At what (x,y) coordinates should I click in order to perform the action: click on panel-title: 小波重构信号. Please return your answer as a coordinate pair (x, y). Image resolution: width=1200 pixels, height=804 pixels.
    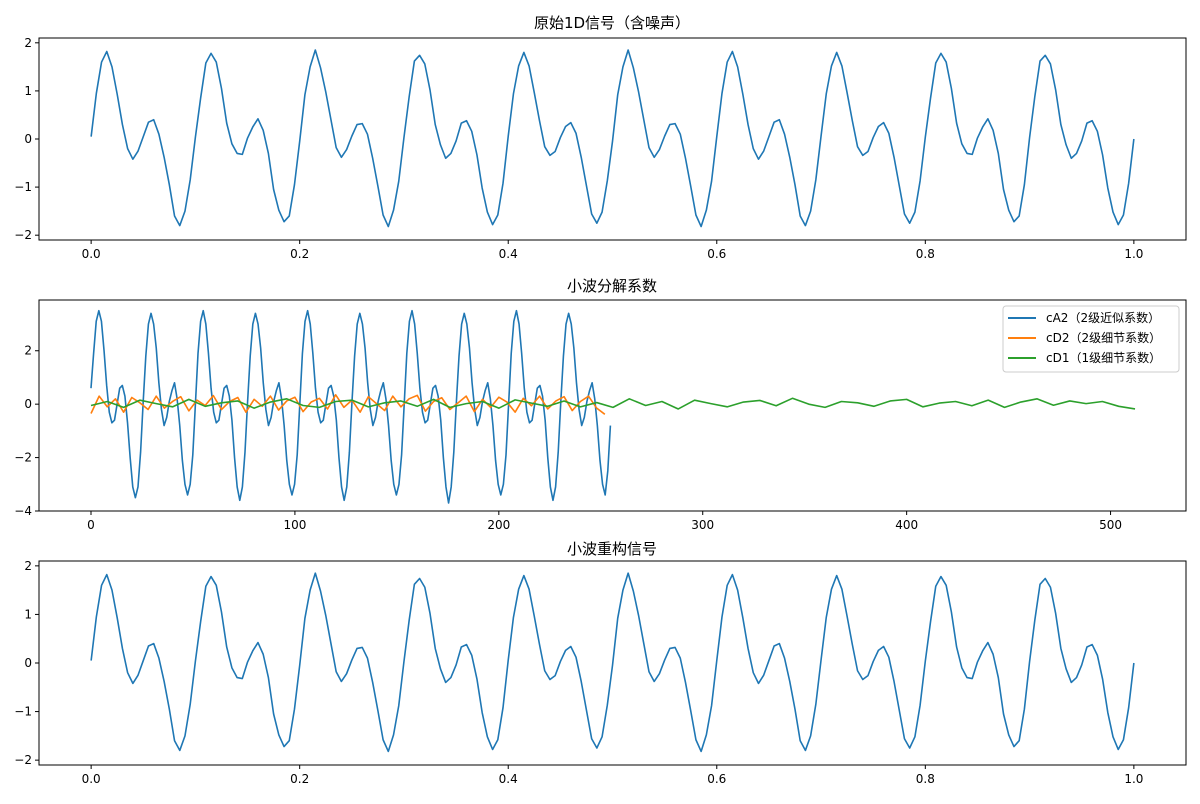
    Looking at the image, I should click on (612, 549).